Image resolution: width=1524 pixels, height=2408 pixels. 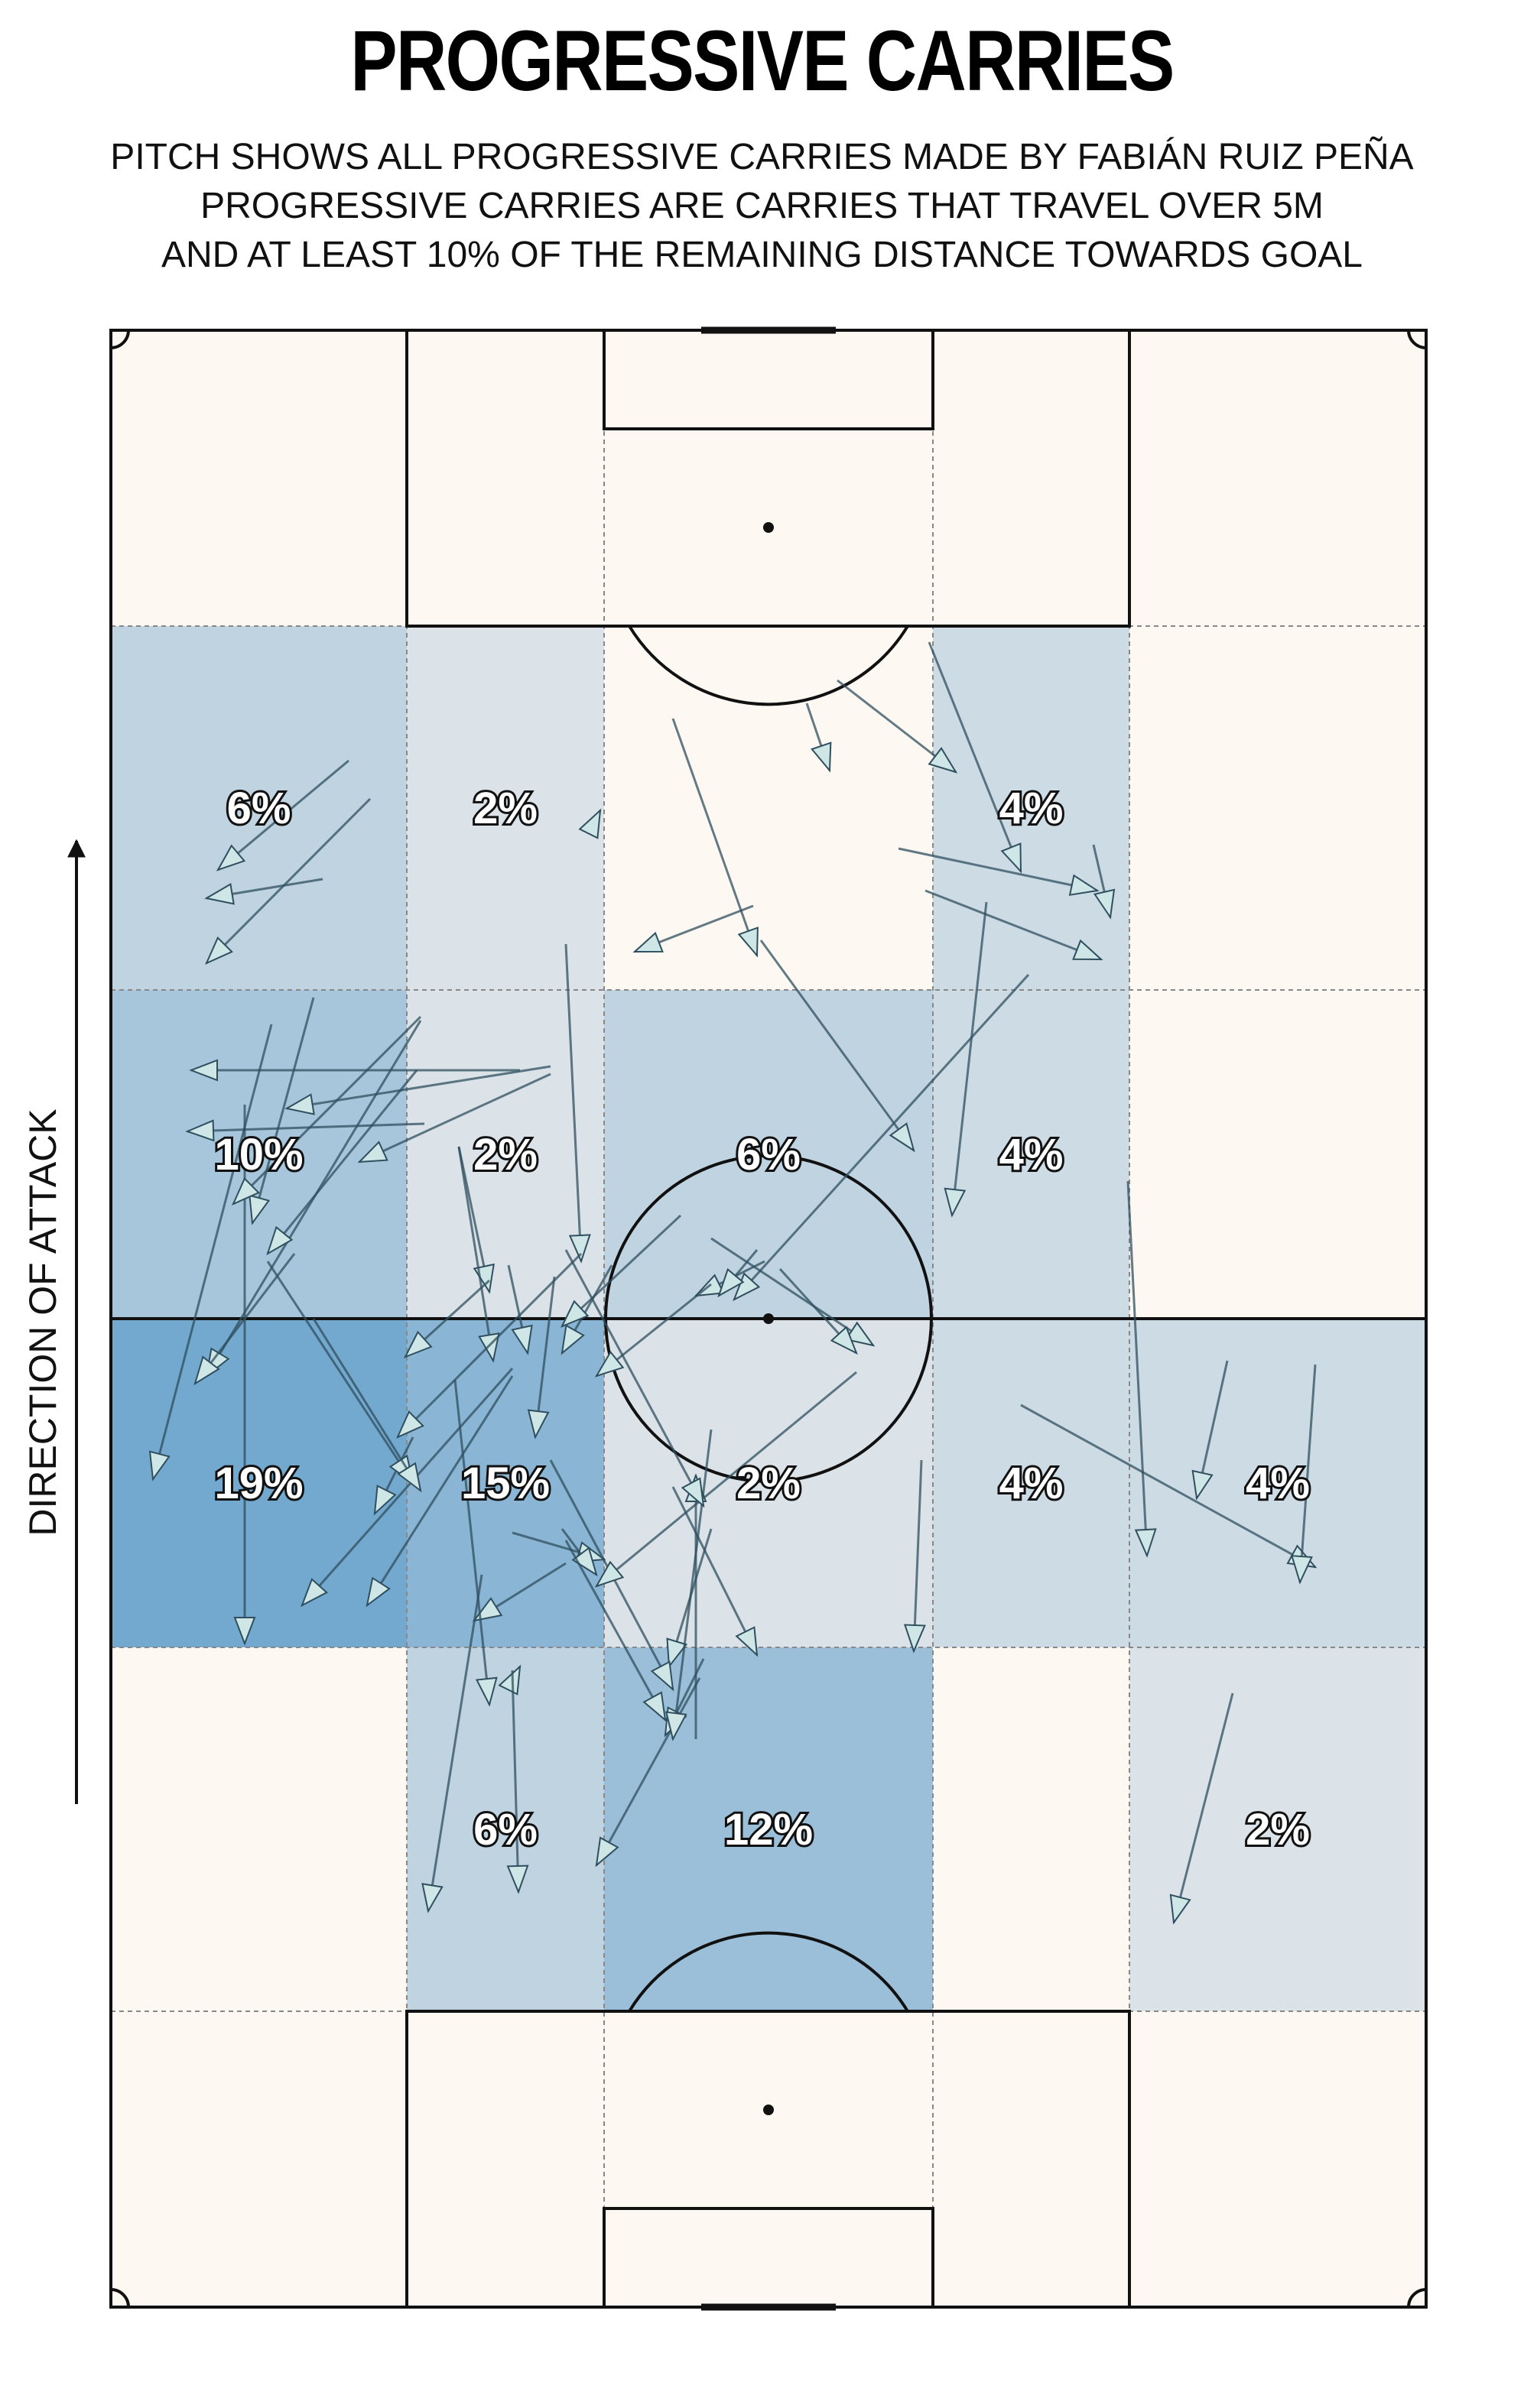 I want to click on corner-arc-bottom-right, so click(x=1417, y=2298).